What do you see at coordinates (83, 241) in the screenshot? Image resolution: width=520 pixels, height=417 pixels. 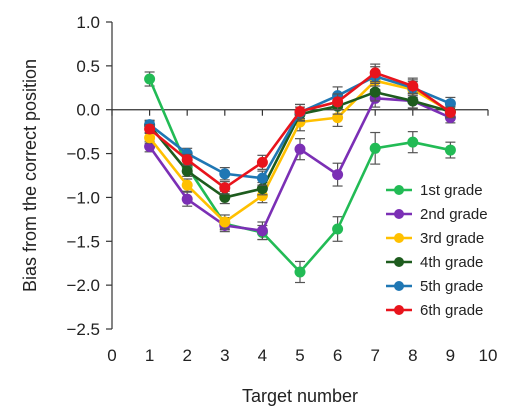 I see `y-tick-label: −1.5` at bounding box center [83, 241].